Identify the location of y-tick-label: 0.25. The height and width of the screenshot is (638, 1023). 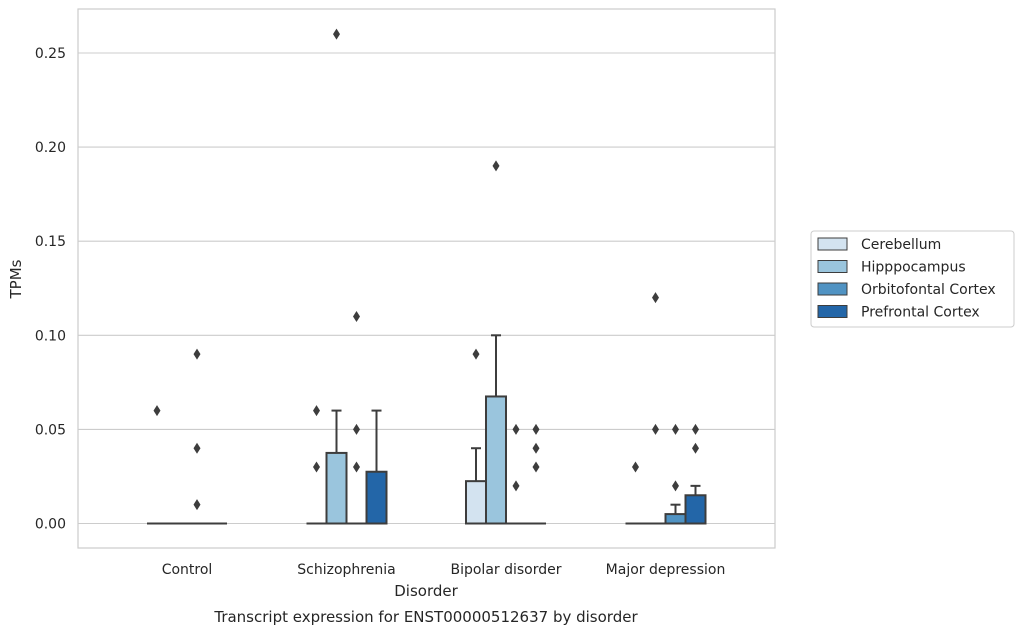
(50, 54).